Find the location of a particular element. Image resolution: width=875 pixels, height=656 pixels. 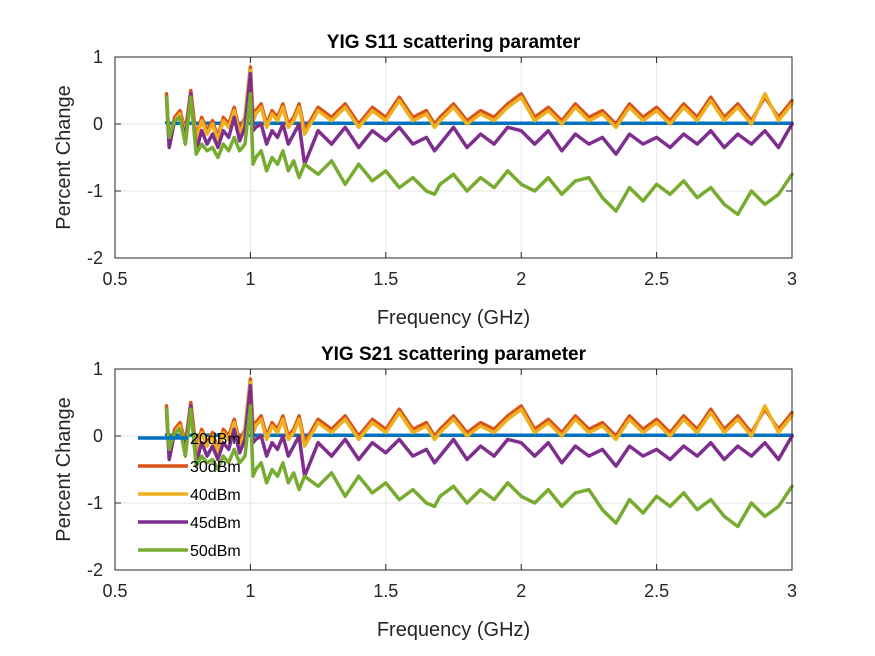

legend: 20dBm 30dBm 40dBm 45dBm 50dBm is located at coordinates (189, 495).